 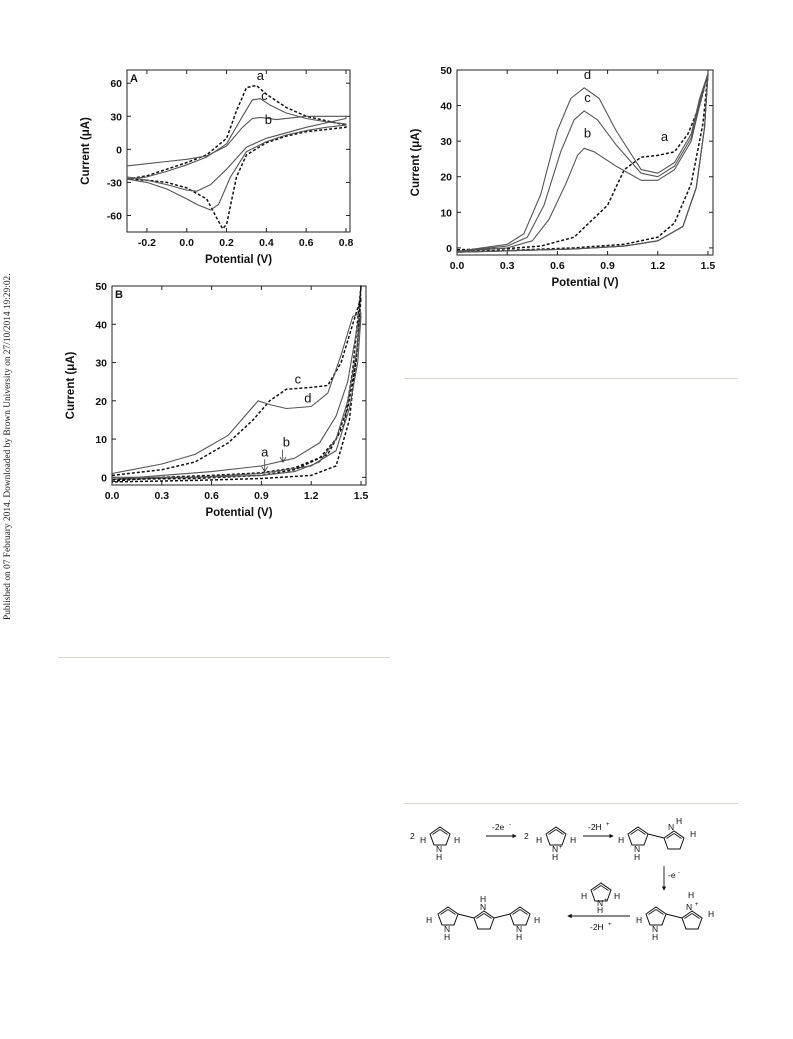 I want to click on divider-right-bottom, so click(x=571, y=803).